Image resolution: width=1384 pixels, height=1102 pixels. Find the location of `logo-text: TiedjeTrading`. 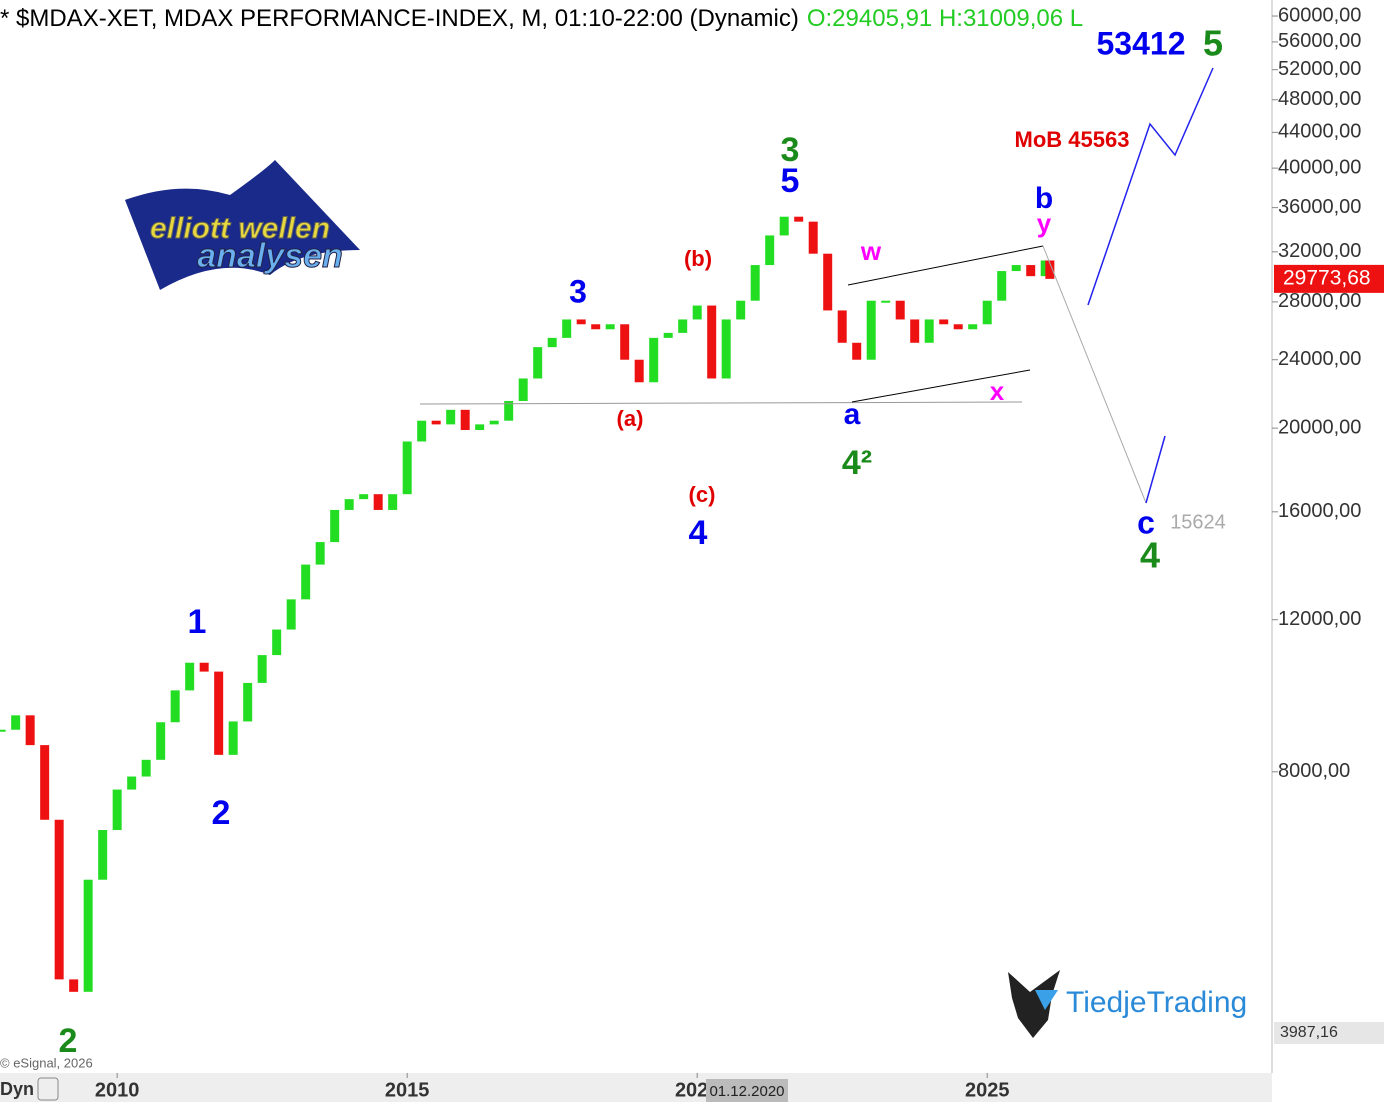

logo-text: TiedjeTrading is located at coordinates (1156, 1002).